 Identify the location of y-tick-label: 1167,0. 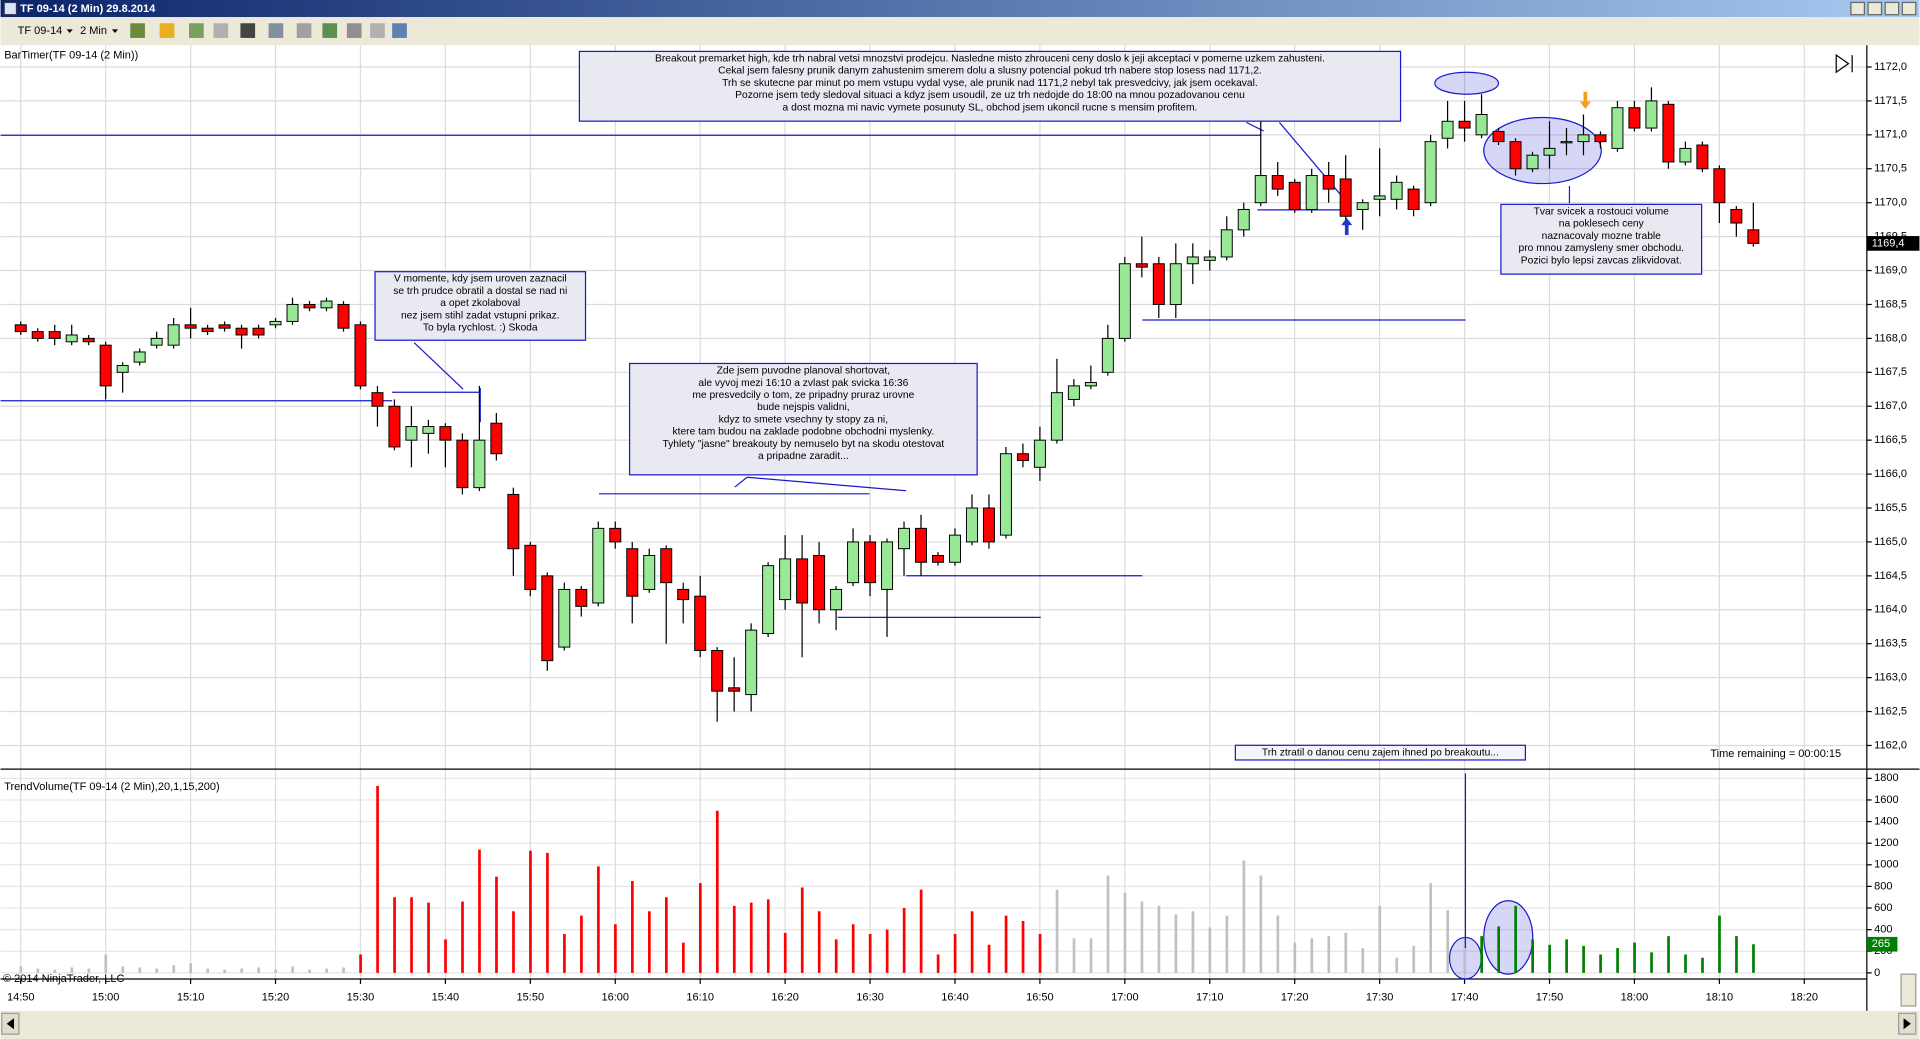
(1890, 406).